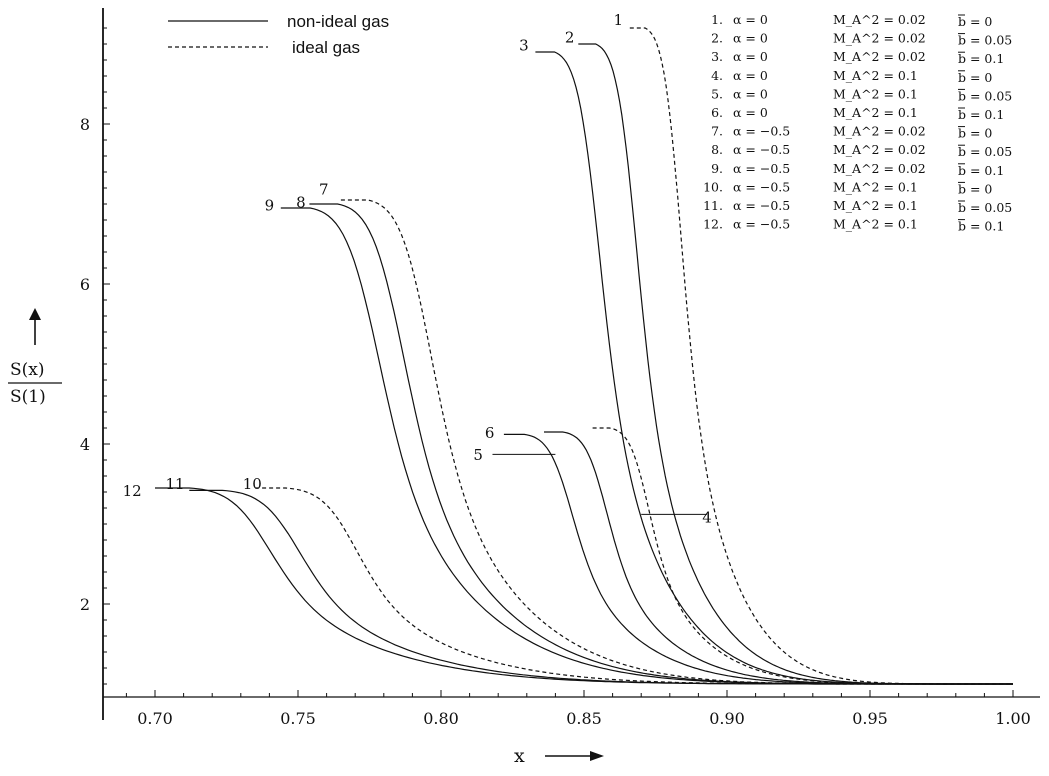 This screenshot has width=1049, height=776. Describe the element at coordinates (717, 131) in the screenshot. I see `key-row-number: 7.` at that location.